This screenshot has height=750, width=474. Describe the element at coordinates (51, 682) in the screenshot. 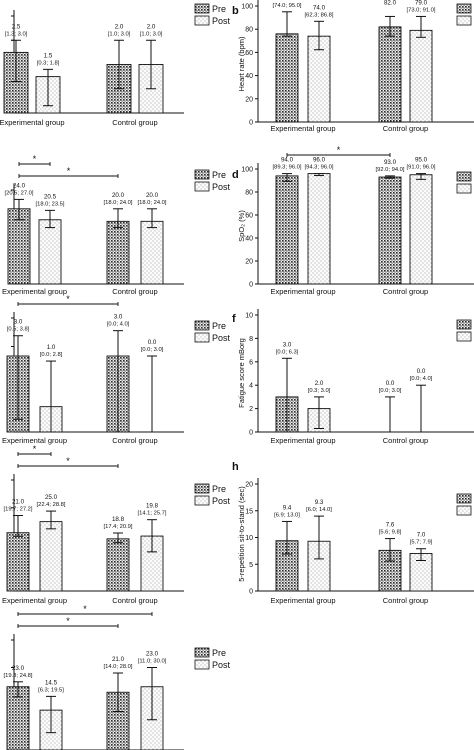

I see `data-label: 14.5` at that location.